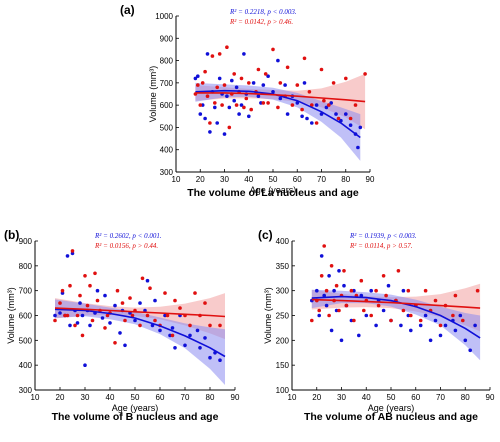 This screenshot has width=500, height=442. What do you see at coordinates (167, 127) in the screenshot?
I see `y-tick-label: 500` at bounding box center [167, 127].